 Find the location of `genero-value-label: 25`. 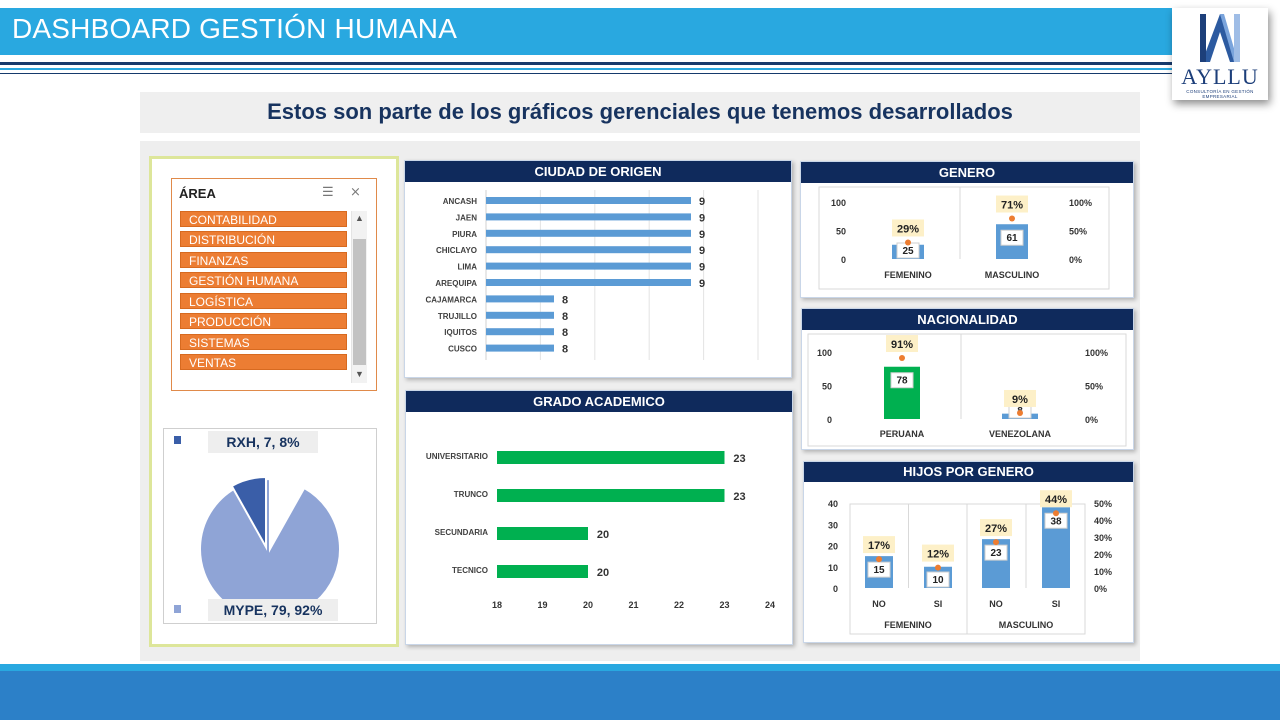

genero-value-label: 25 is located at coordinates (908, 251).